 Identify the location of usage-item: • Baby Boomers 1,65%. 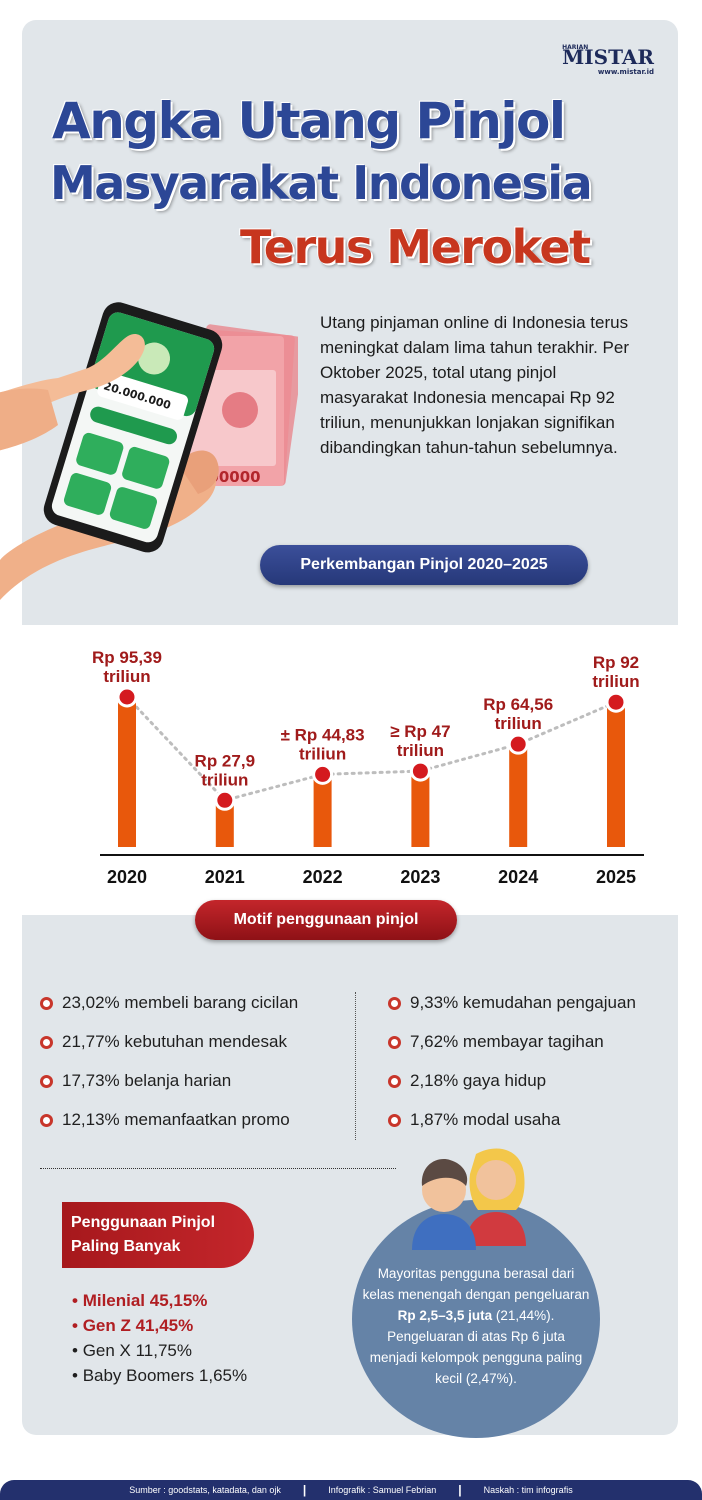
(160, 1375).